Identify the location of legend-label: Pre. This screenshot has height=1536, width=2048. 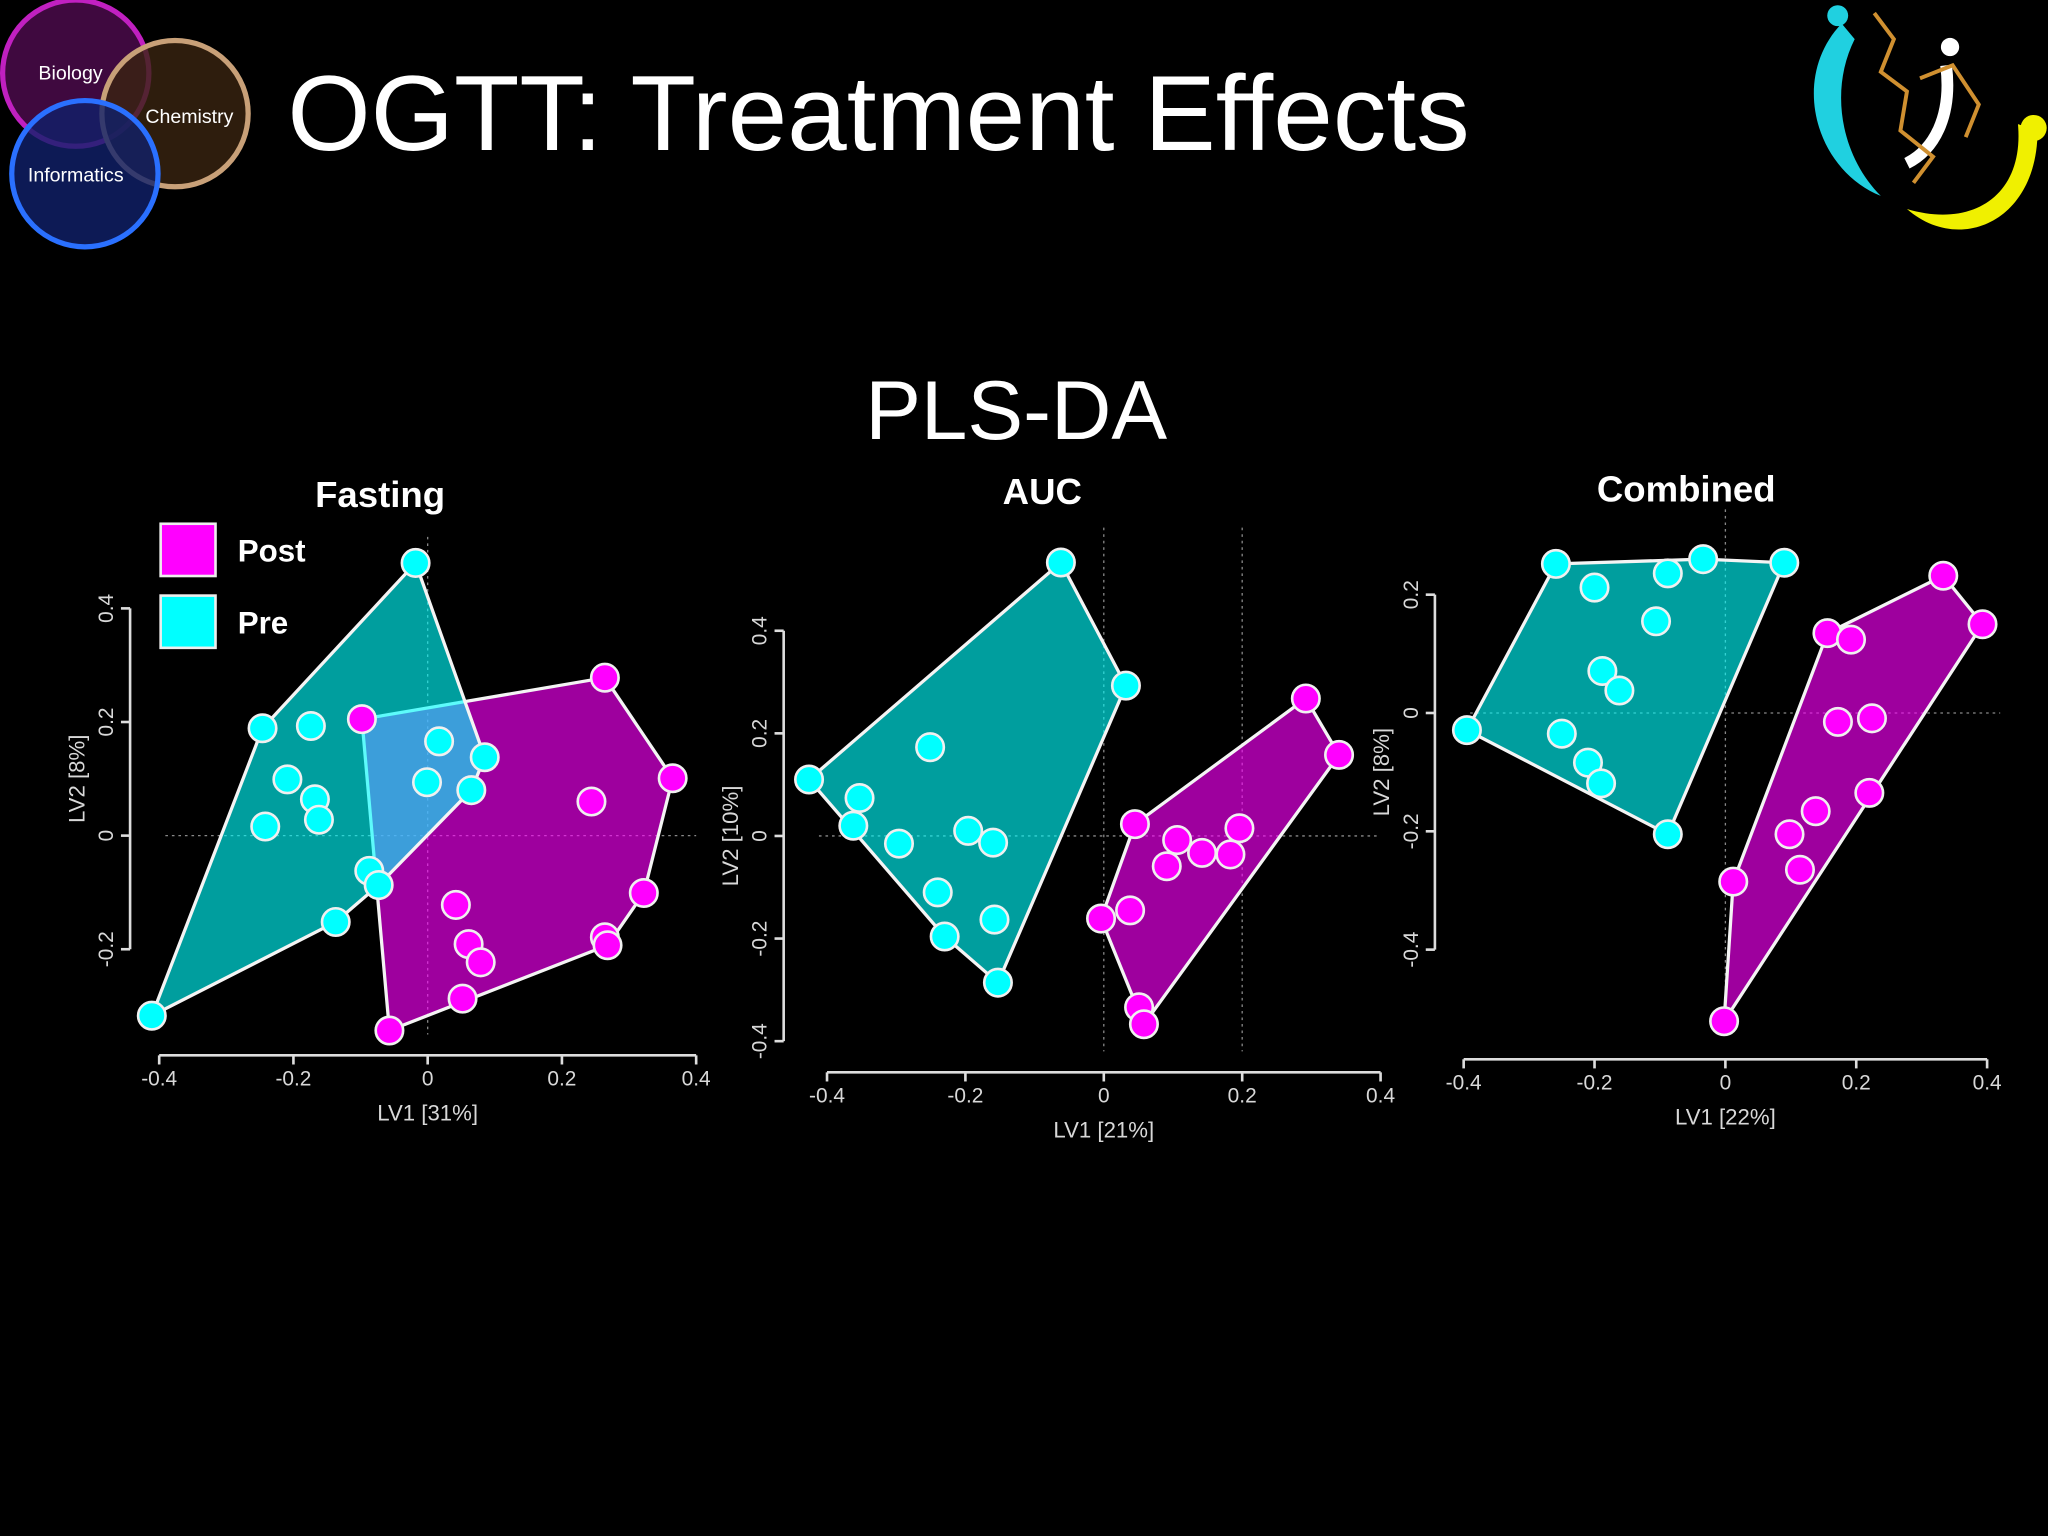
(263, 622).